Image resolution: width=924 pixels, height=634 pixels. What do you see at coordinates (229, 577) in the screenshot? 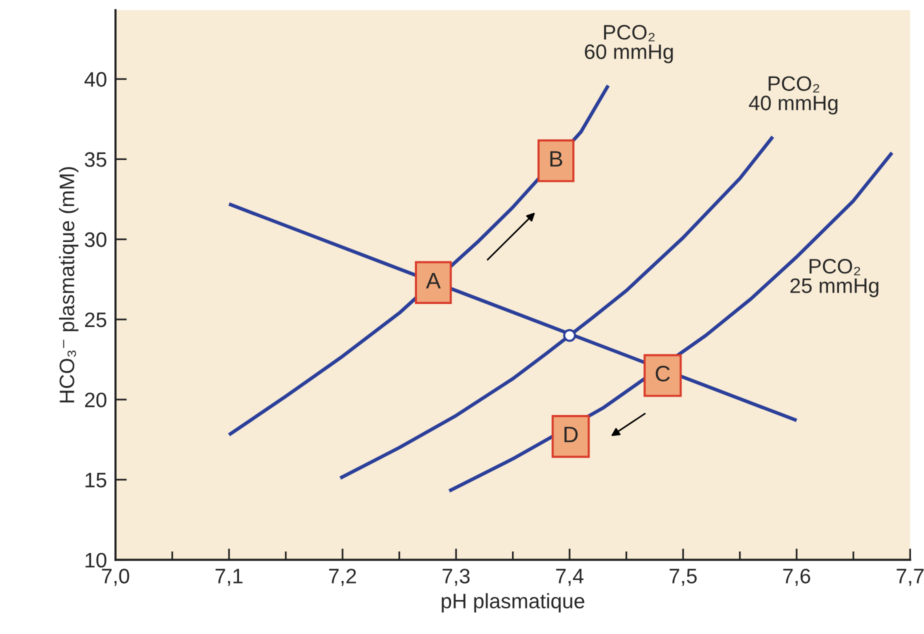
I see `x-tick-label: 7,1` at bounding box center [229, 577].